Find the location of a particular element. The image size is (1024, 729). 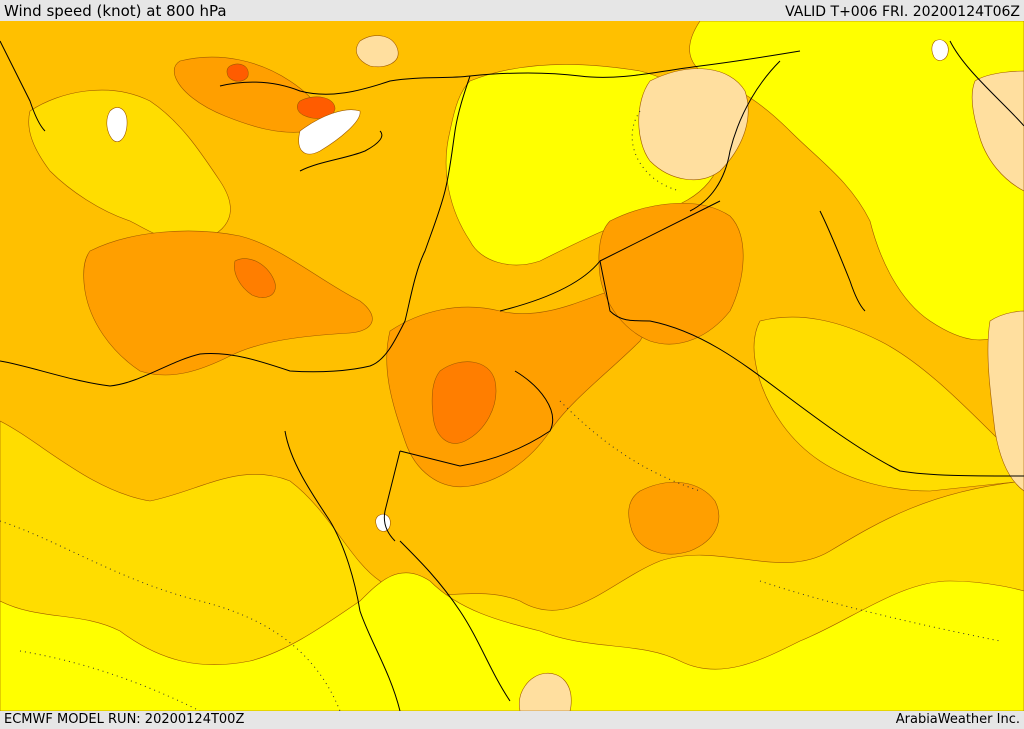

field-orange-iraq is located at coordinates (671, 273).